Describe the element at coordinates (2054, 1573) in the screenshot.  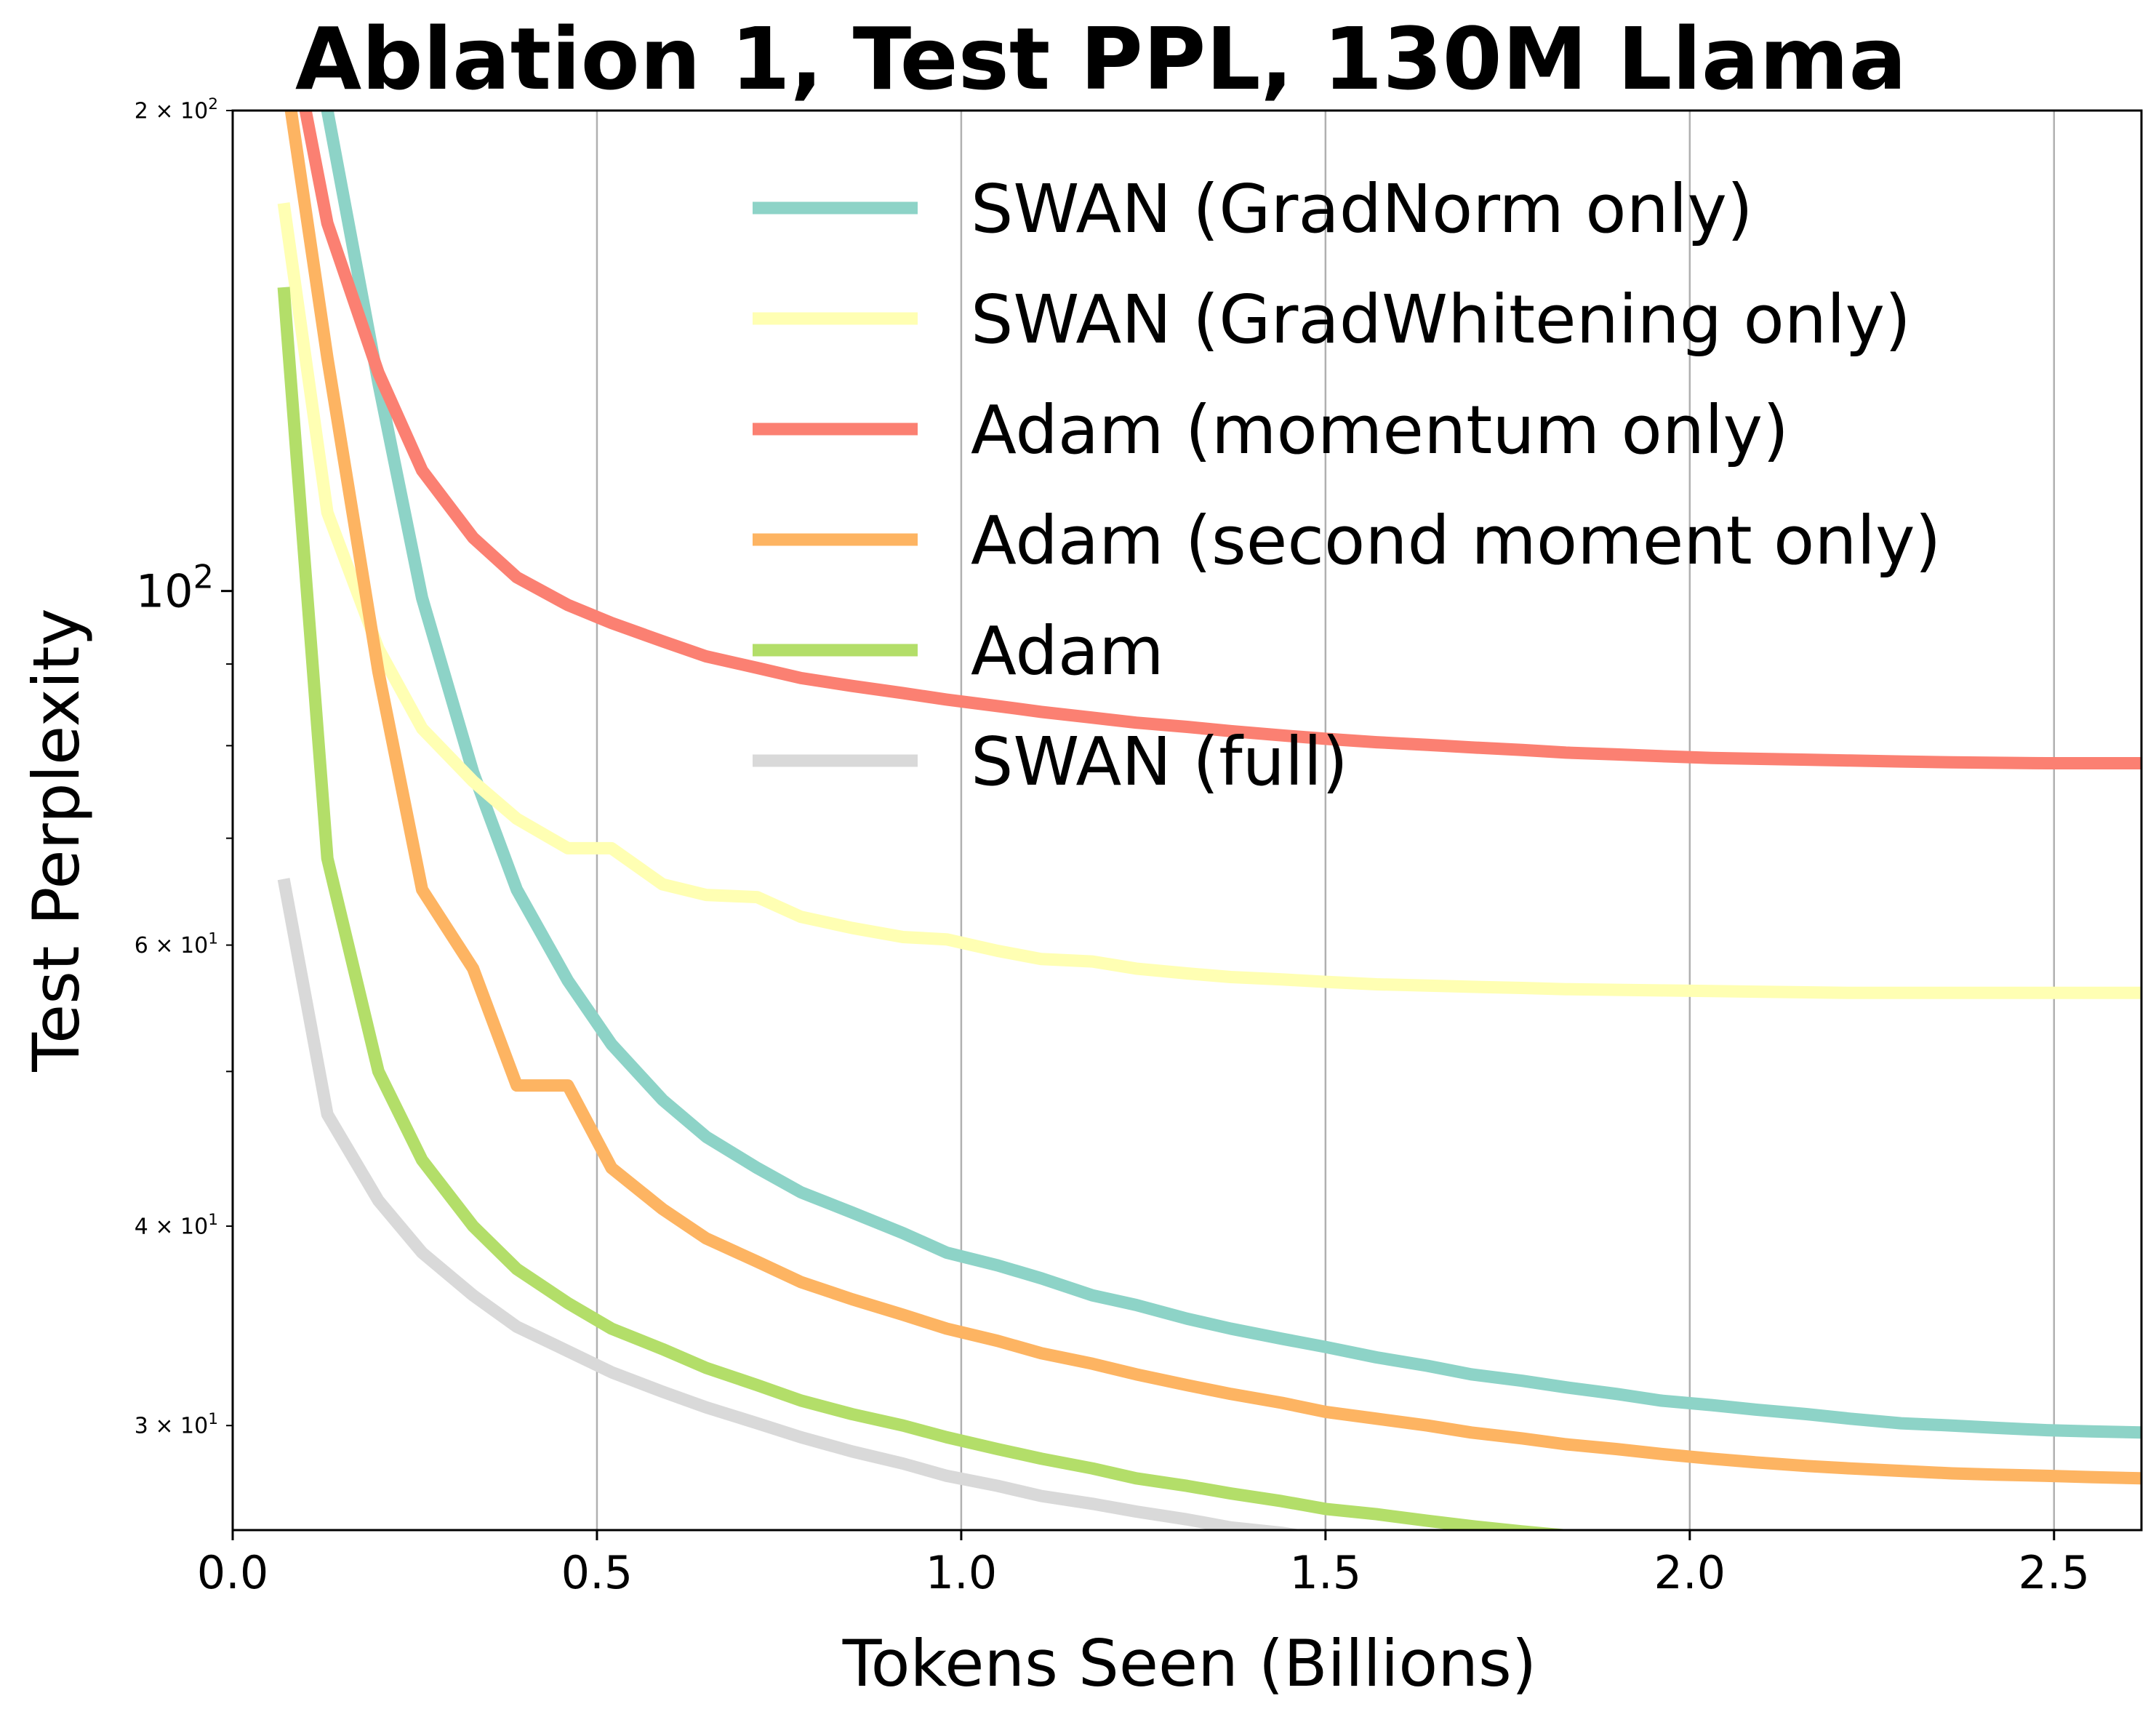
I see `x-tick-label: 2.5` at that location.